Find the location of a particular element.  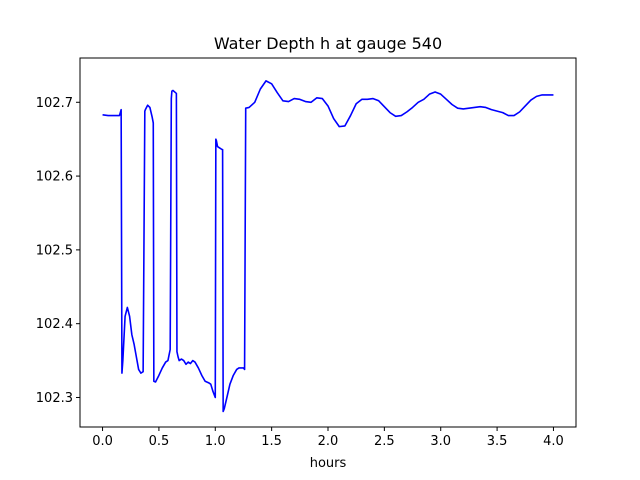

x-tick-label: 3.5 is located at coordinates (497, 441).